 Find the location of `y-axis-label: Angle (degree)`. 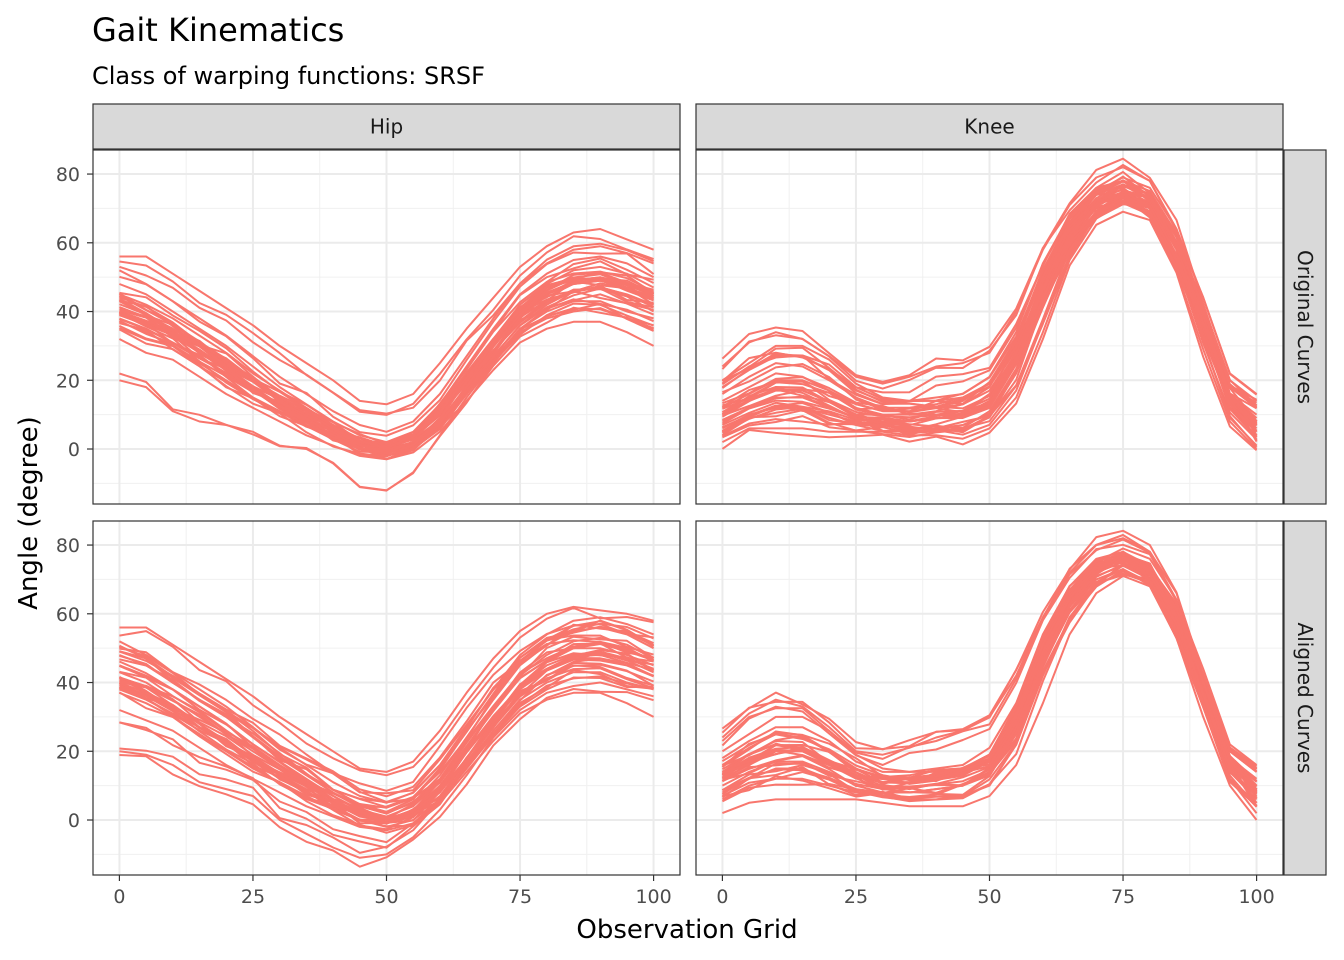

y-axis-label: Angle (degree) is located at coordinates (29, 513).